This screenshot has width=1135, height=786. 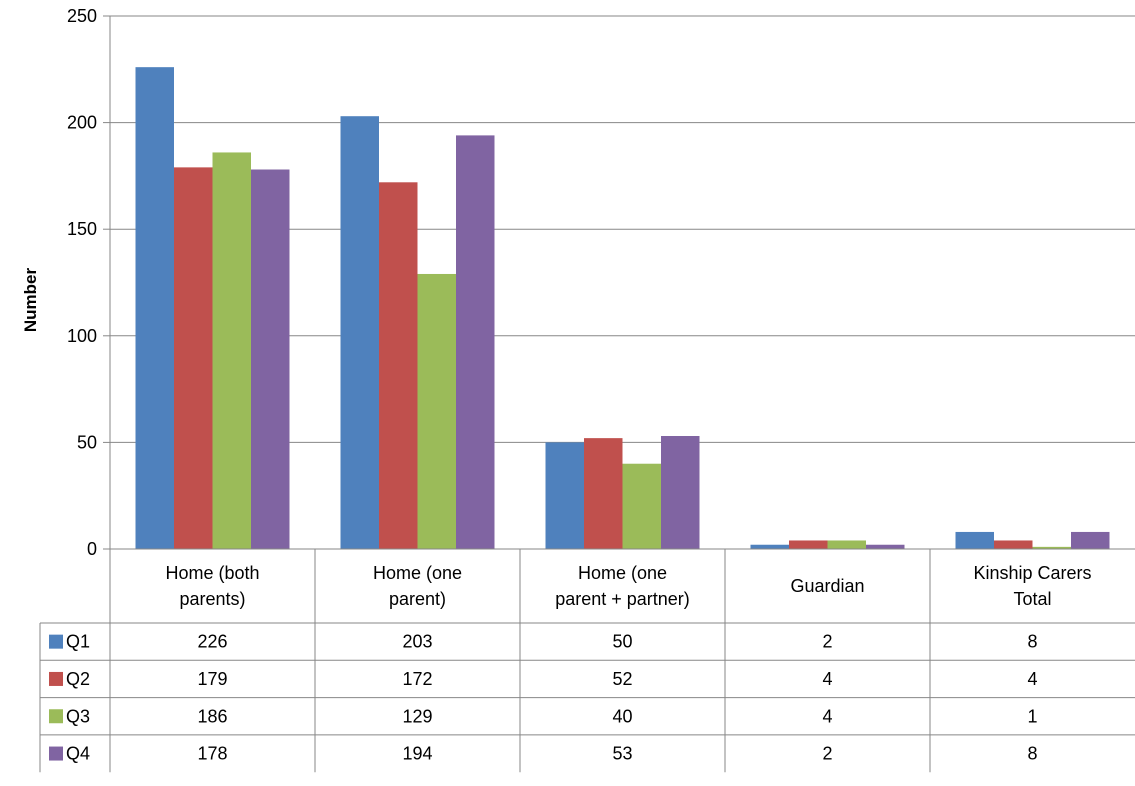 What do you see at coordinates (82, 229) in the screenshot?
I see `y-tick-label: 150` at bounding box center [82, 229].